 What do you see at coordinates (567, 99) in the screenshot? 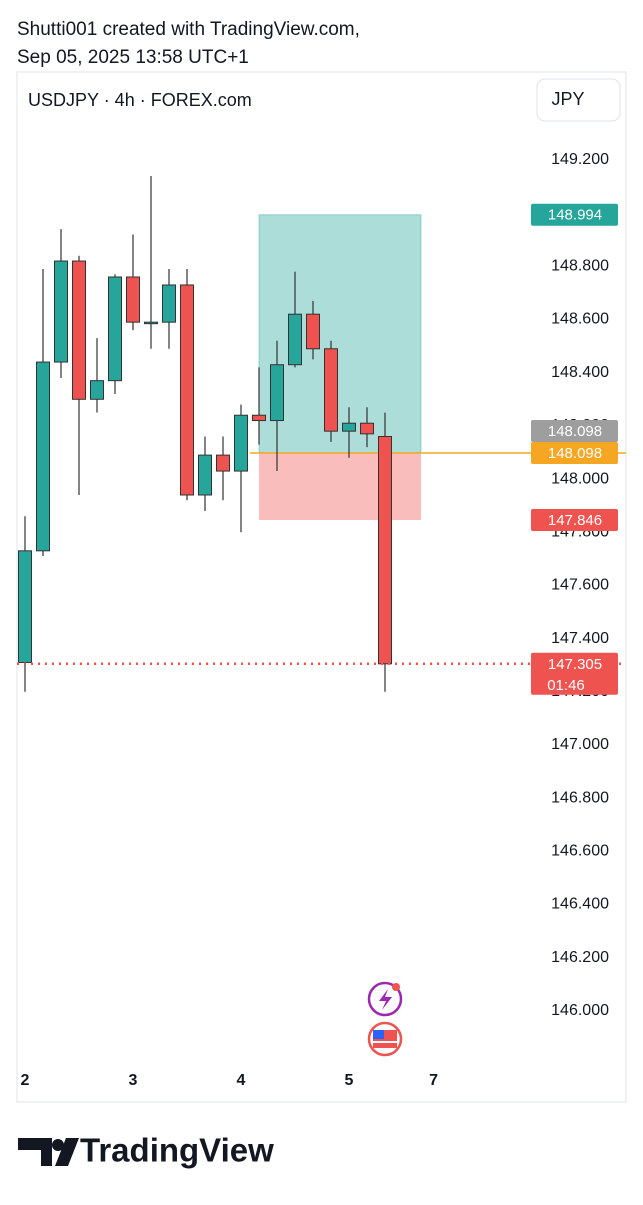
I see `currency: JPY` at bounding box center [567, 99].